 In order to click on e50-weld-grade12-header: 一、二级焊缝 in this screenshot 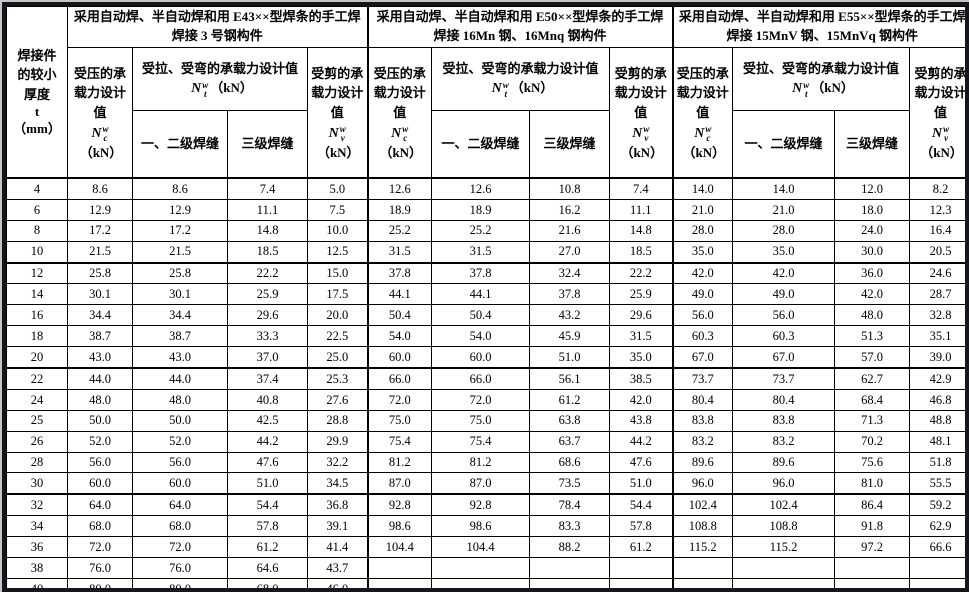, I will do `click(480, 144)`.